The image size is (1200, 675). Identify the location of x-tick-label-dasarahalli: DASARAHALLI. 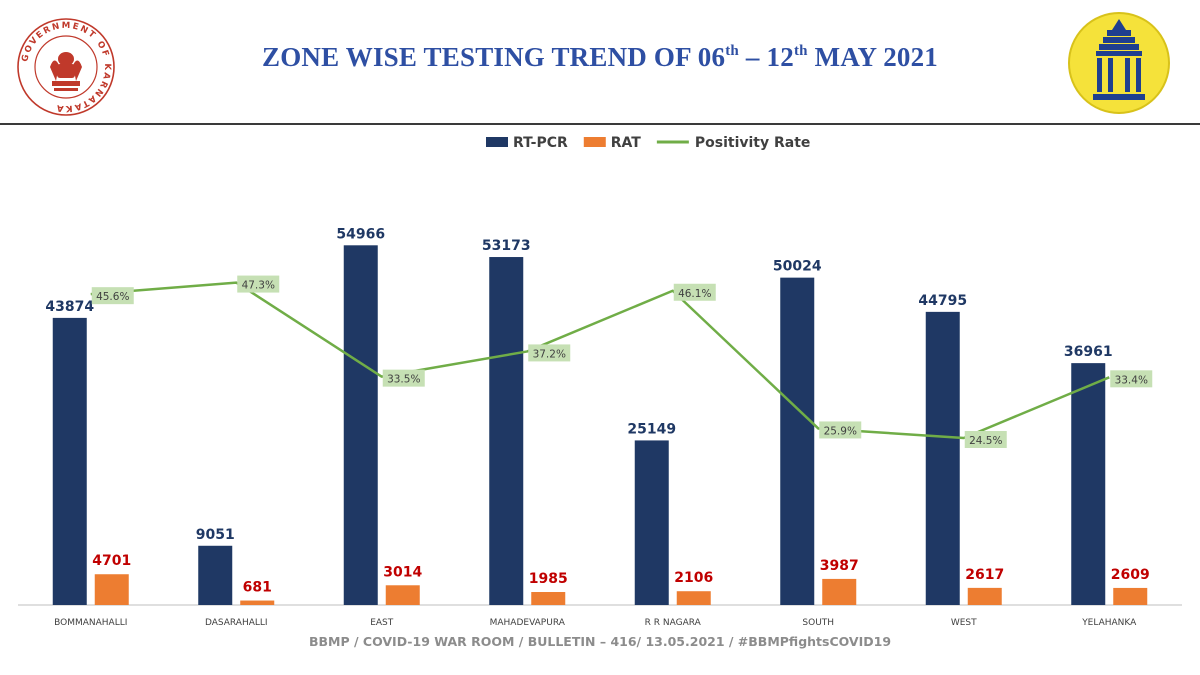
(236, 623).